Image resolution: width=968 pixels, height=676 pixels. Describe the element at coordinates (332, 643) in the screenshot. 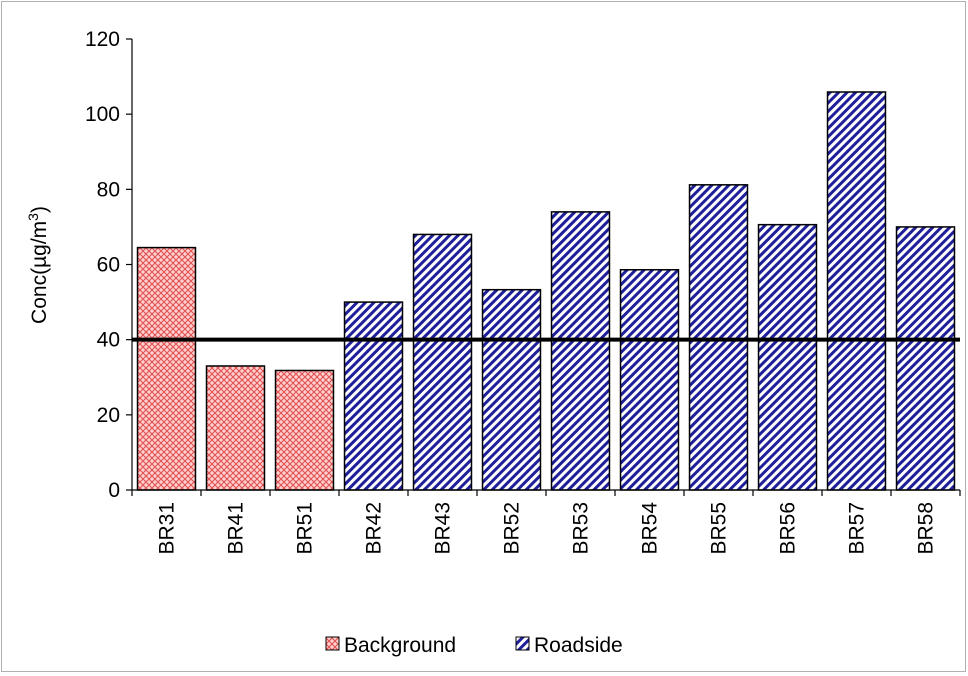

I see `legend-swatch-background` at that location.